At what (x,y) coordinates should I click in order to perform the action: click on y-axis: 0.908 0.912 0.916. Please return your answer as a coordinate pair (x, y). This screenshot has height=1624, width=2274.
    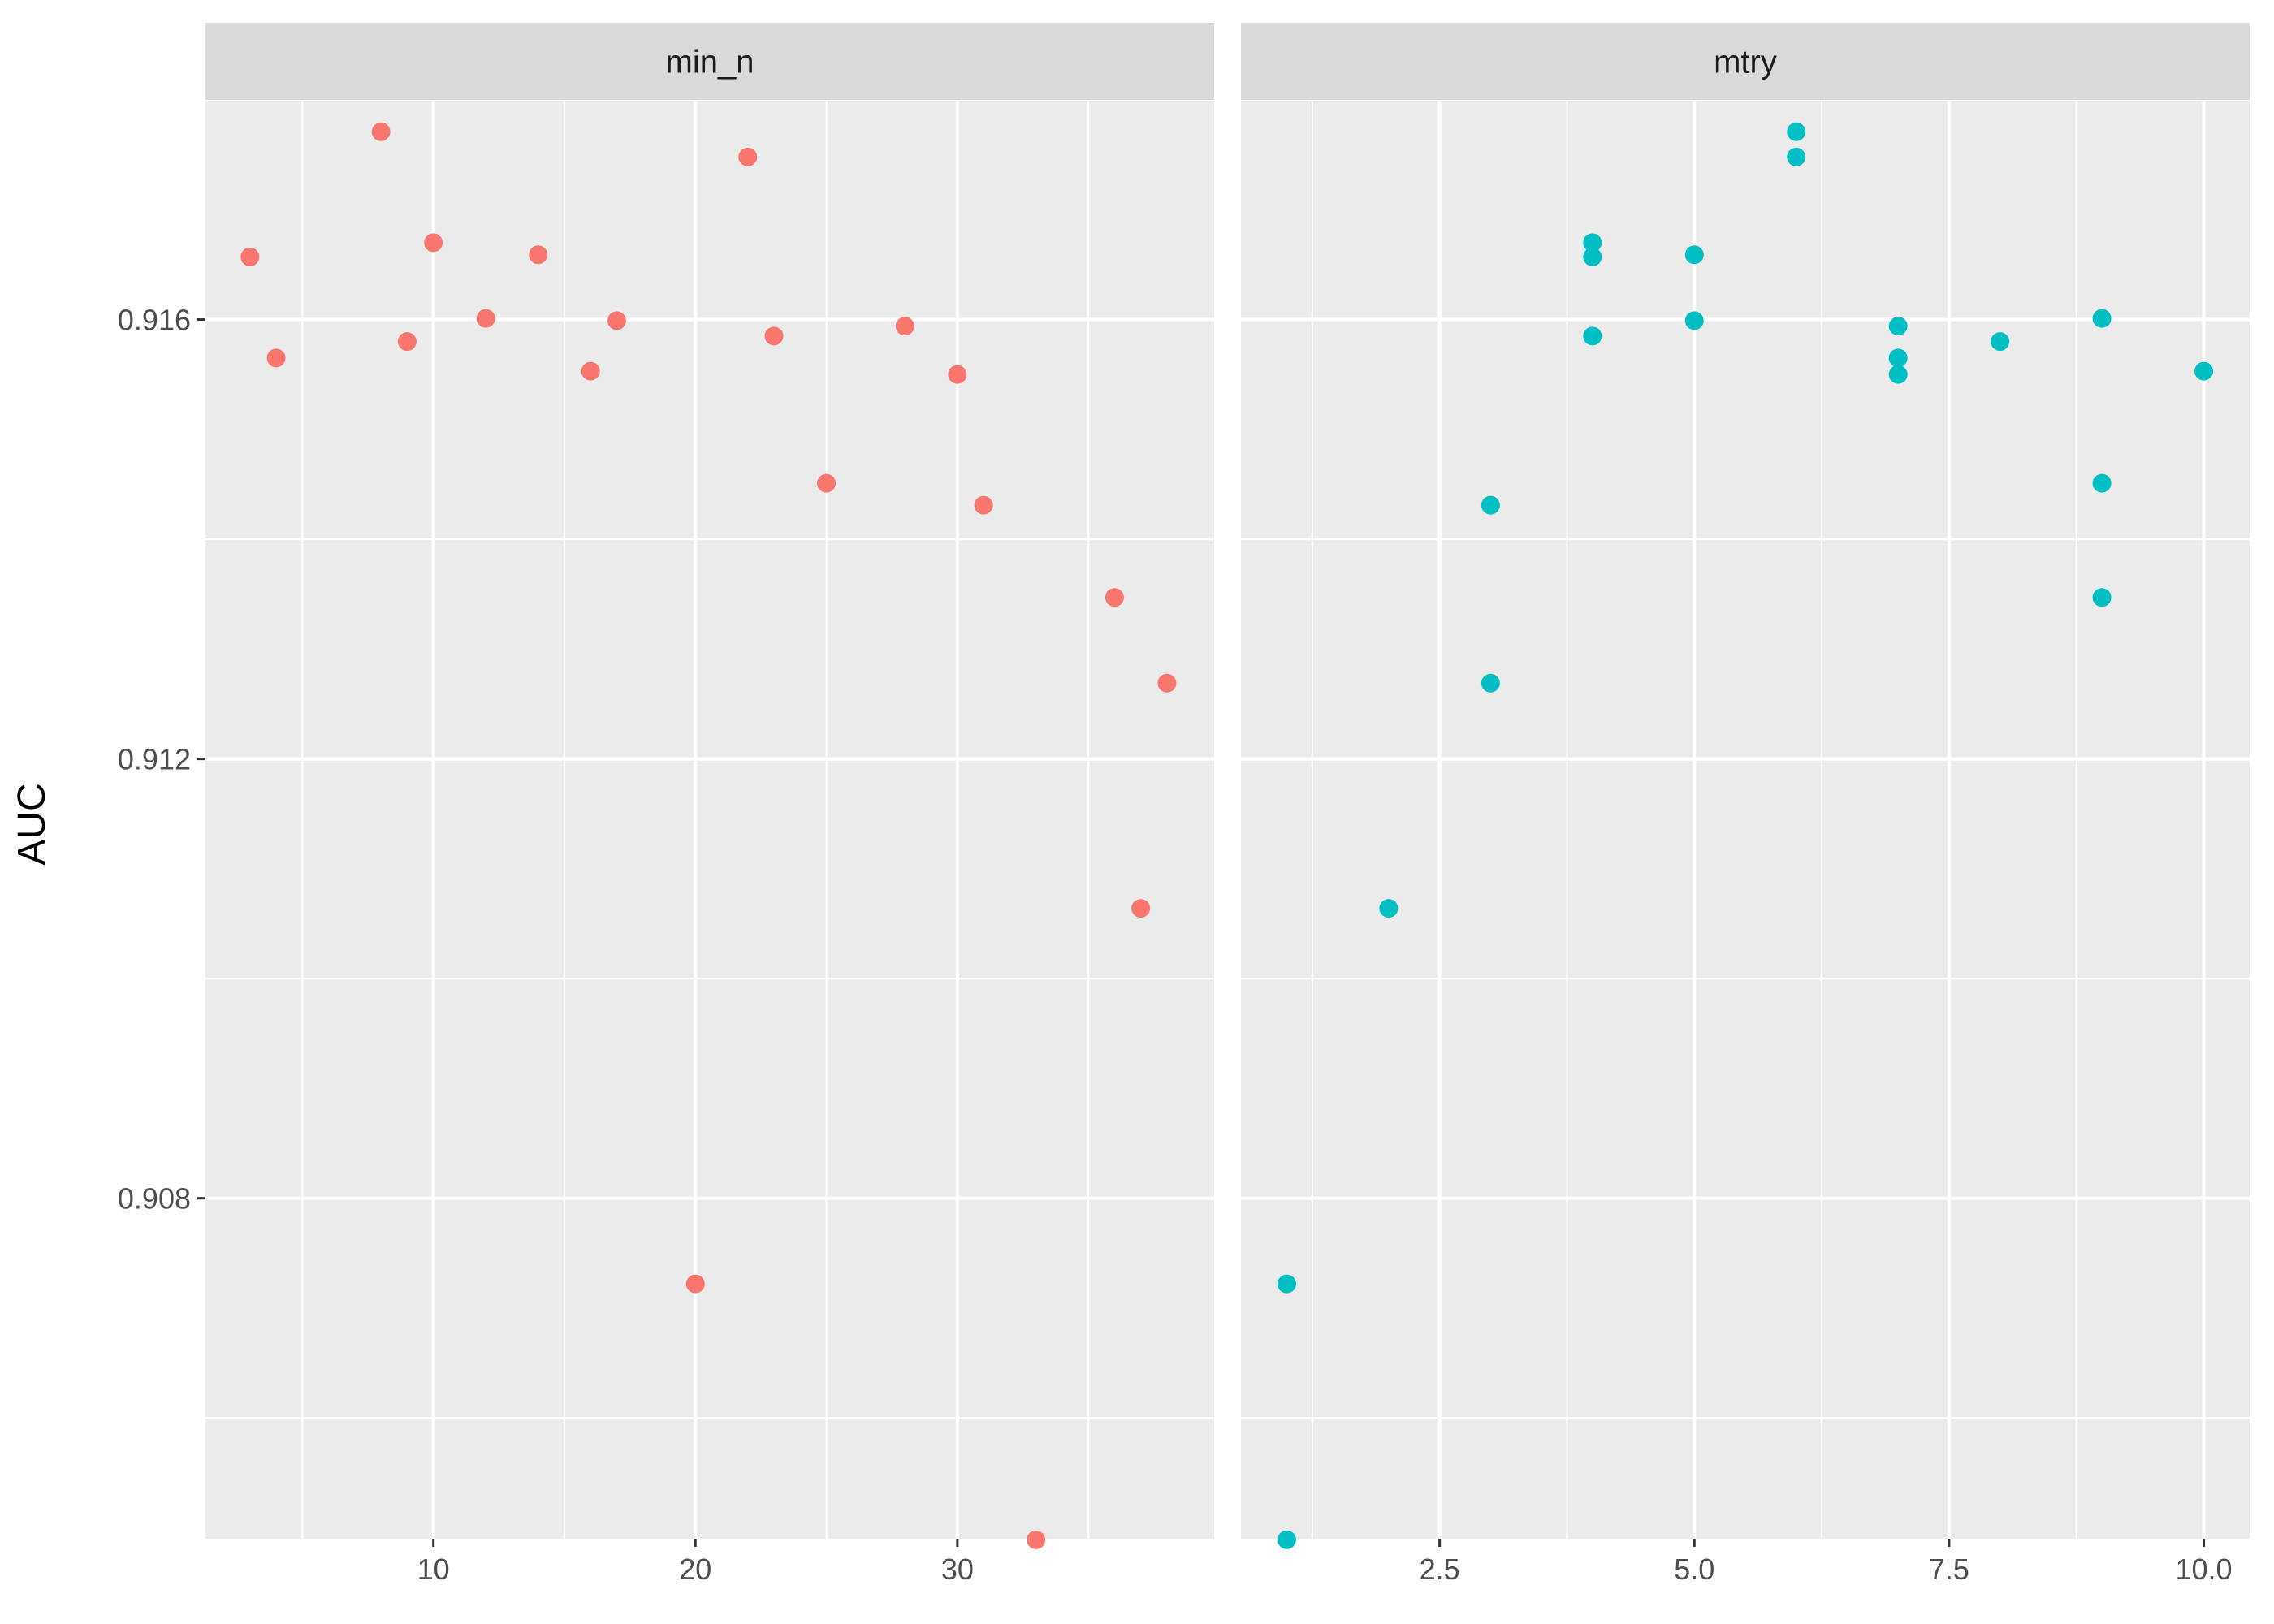
    Looking at the image, I should click on (161, 760).